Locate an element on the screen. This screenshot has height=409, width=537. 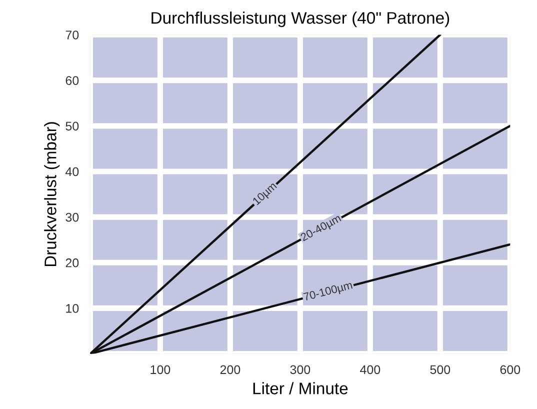
y-tick-label: 30 is located at coordinates (72, 217).